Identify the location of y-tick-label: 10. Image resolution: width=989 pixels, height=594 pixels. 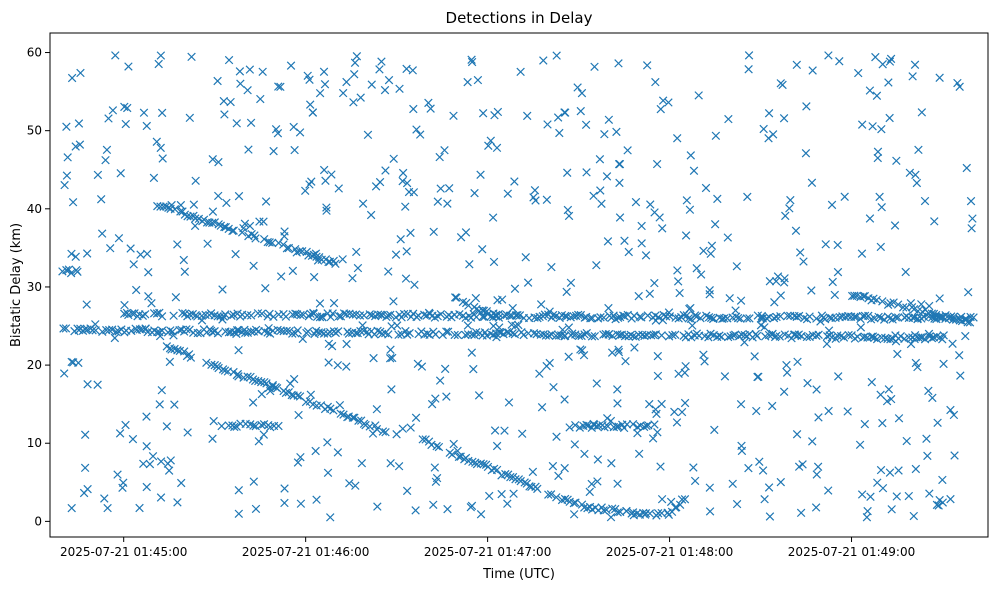
(34, 443).